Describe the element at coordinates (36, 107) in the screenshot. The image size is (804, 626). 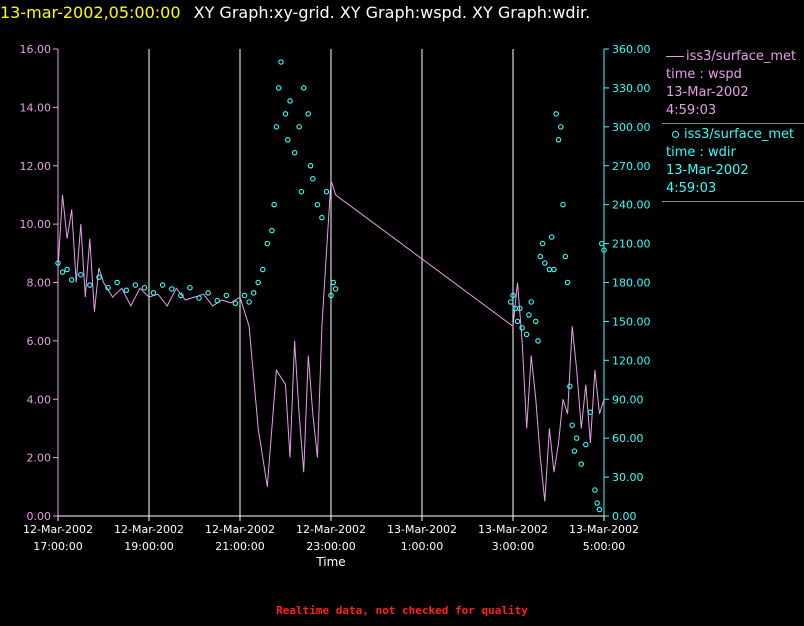
I see `left-tick-label: 14.00` at that location.